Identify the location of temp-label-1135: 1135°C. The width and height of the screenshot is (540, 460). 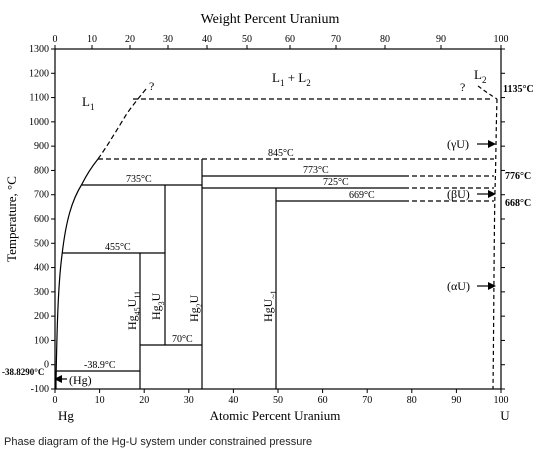
(518, 89).